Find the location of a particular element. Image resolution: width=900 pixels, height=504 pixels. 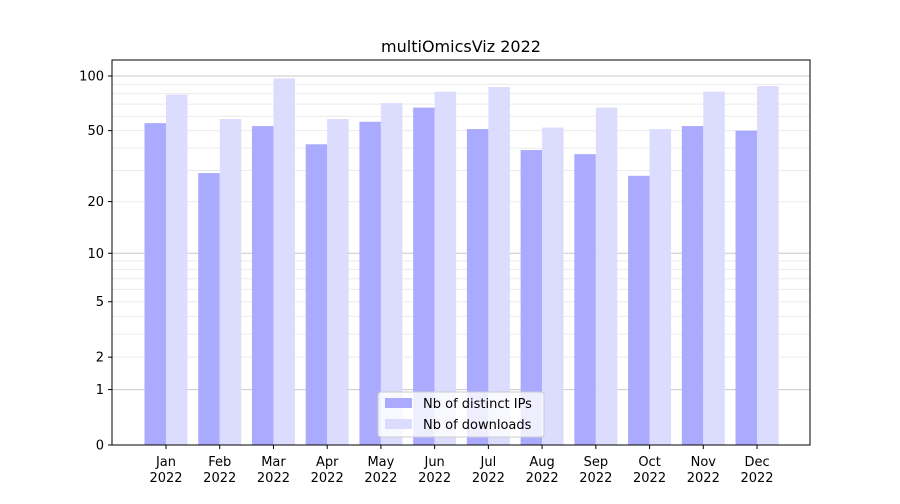

legend: Nb of distinct IPs Nb of downloads is located at coordinates (461, 414).